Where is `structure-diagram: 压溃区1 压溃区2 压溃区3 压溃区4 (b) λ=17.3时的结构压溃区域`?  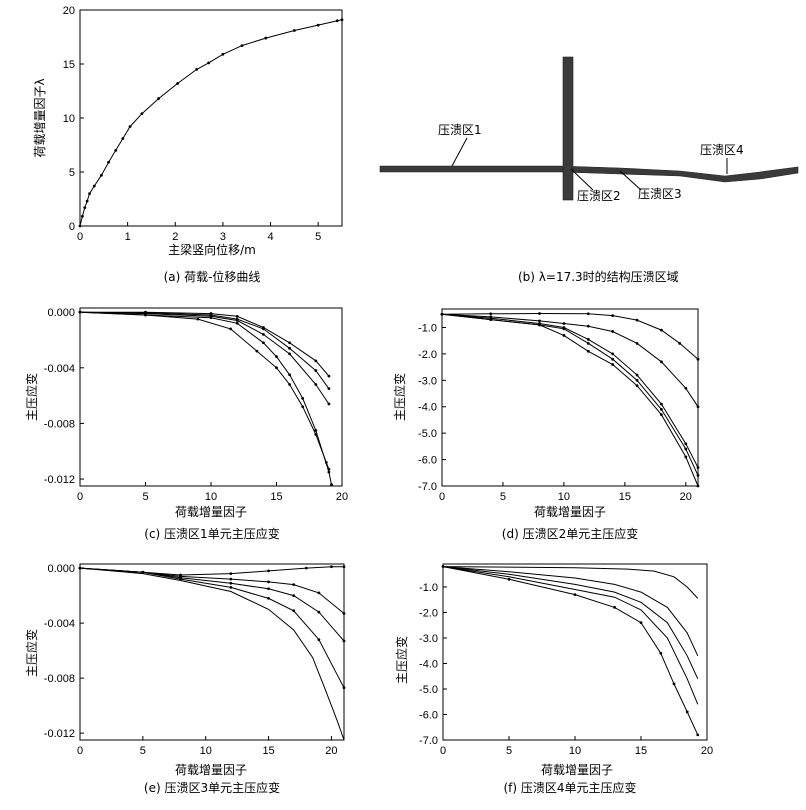 structure-diagram: 压溃区1 压溃区2 压溃区3 压溃区4 (b) λ=17.3时的结构压溃区域 is located at coordinates (589, 170).